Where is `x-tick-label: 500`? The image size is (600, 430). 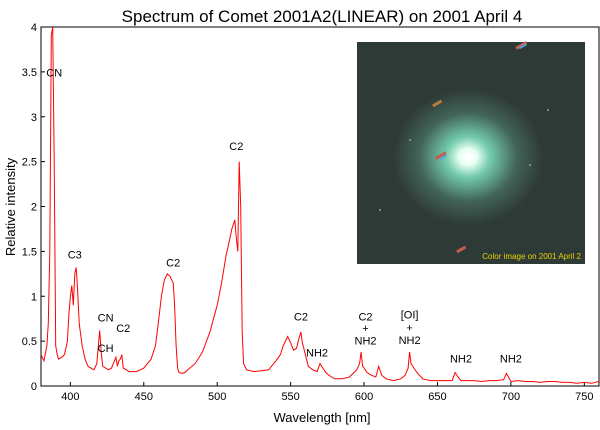 x-tick-label: 500 is located at coordinates (217, 397).